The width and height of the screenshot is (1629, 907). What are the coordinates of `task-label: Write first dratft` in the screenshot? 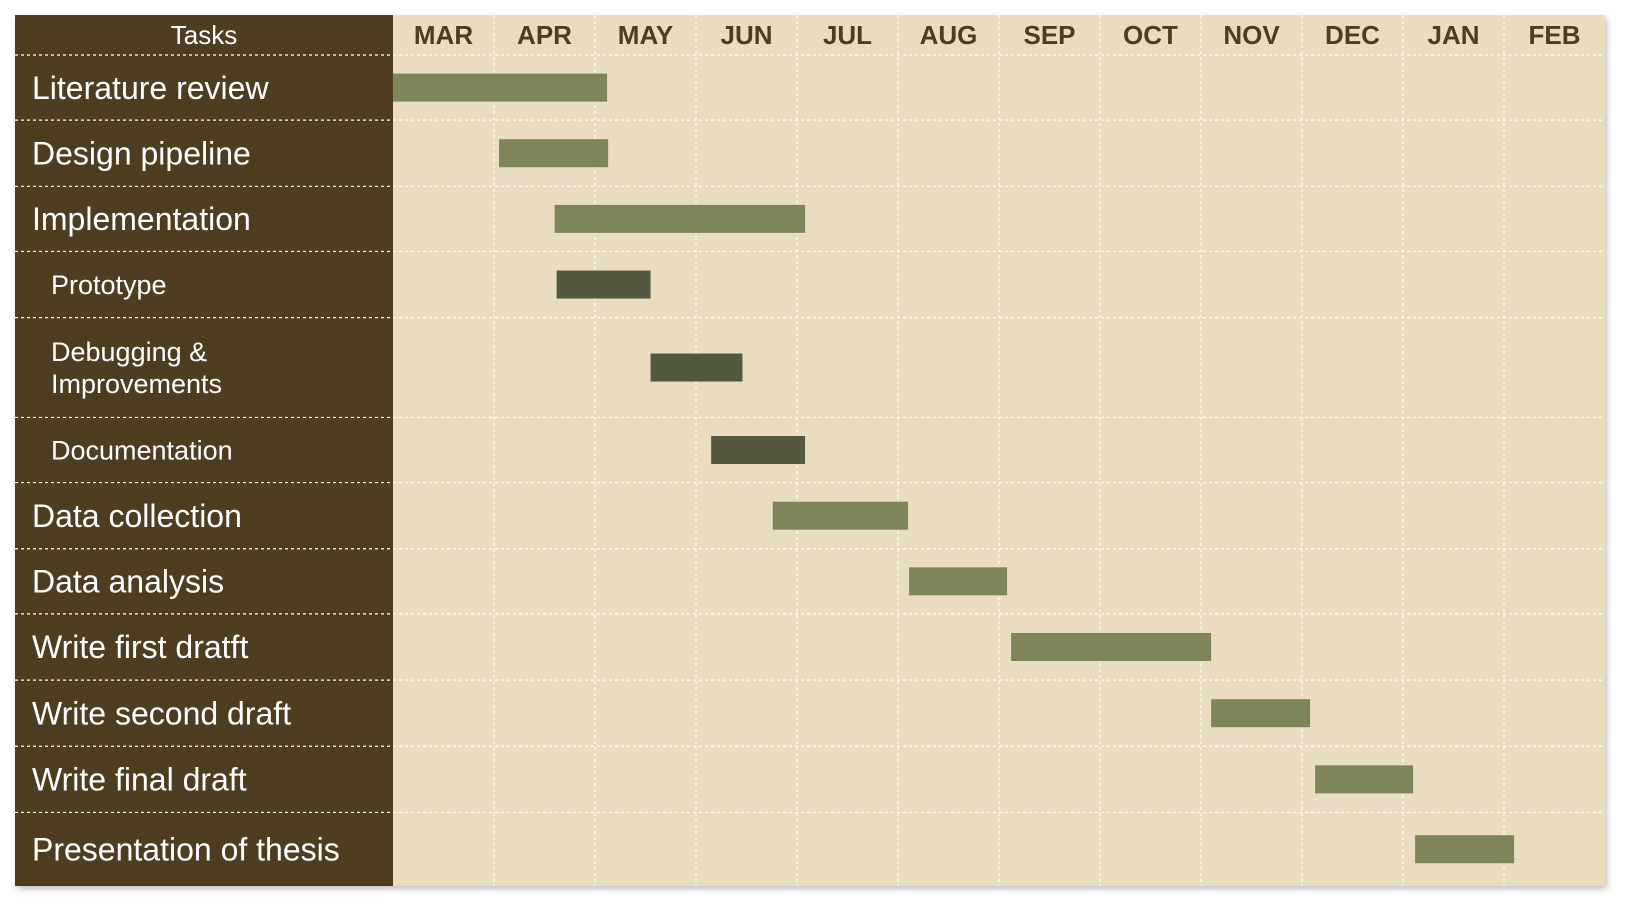 It's located at (140, 647).